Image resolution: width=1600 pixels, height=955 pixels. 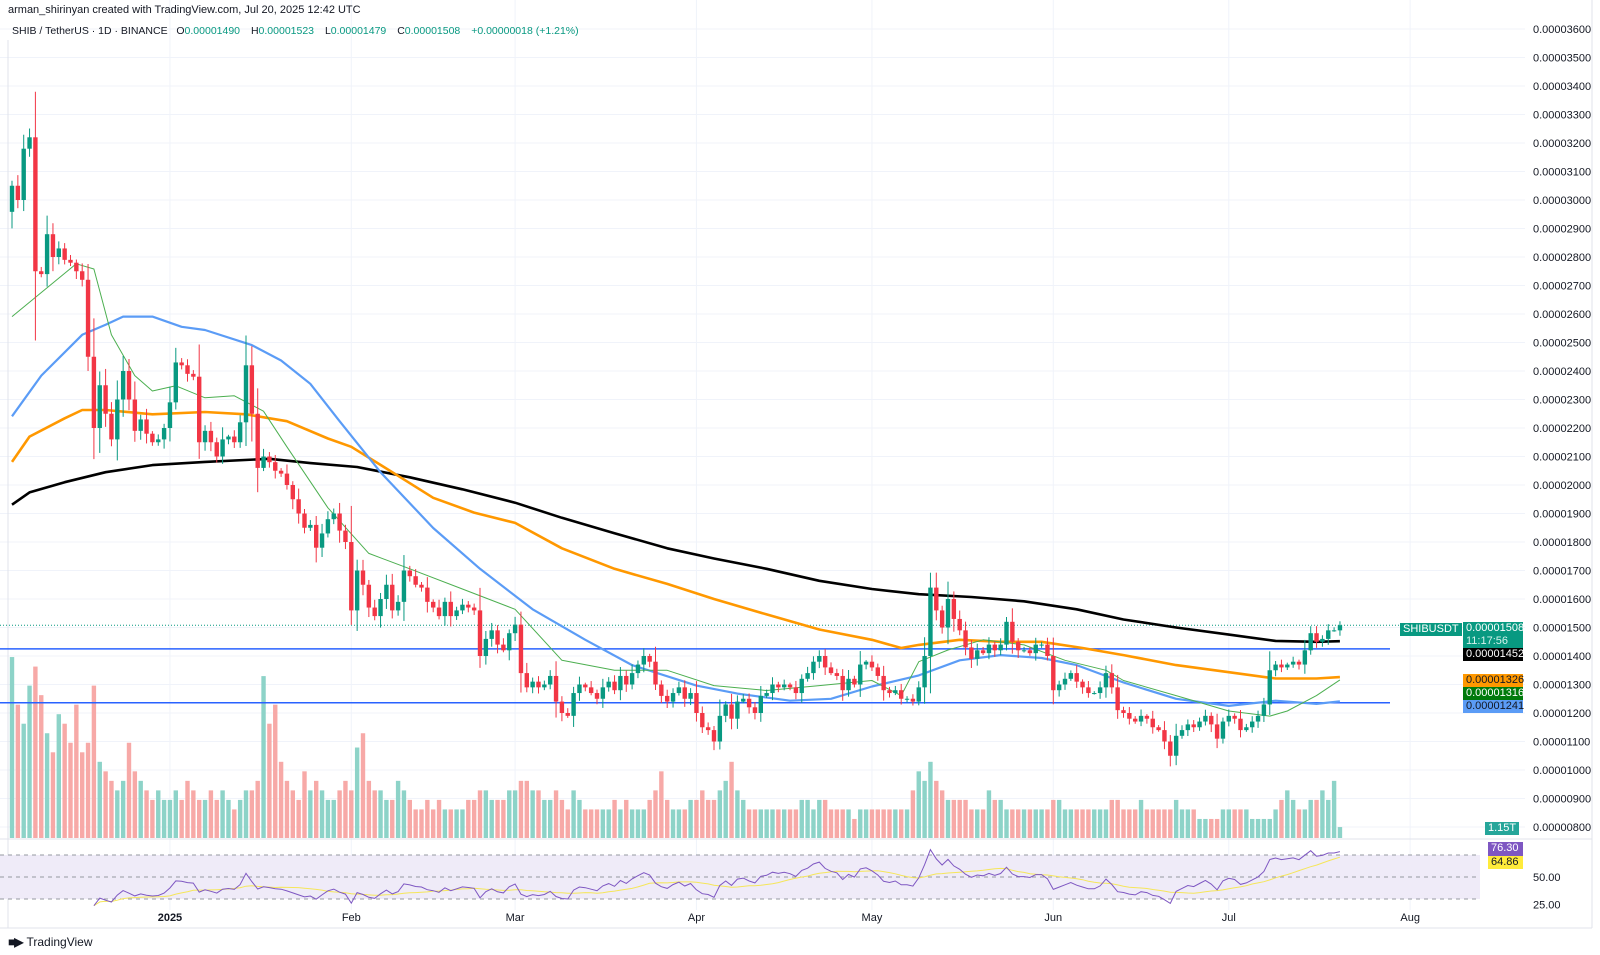 I want to click on price-axis-tick: 0.00003300, so click(x=1562, y=116).